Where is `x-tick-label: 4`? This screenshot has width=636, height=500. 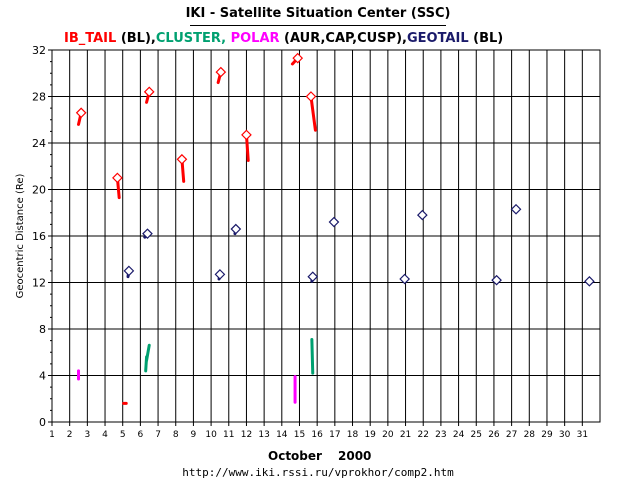 x-tick-label: 4 is located at coordinates (105, 435).